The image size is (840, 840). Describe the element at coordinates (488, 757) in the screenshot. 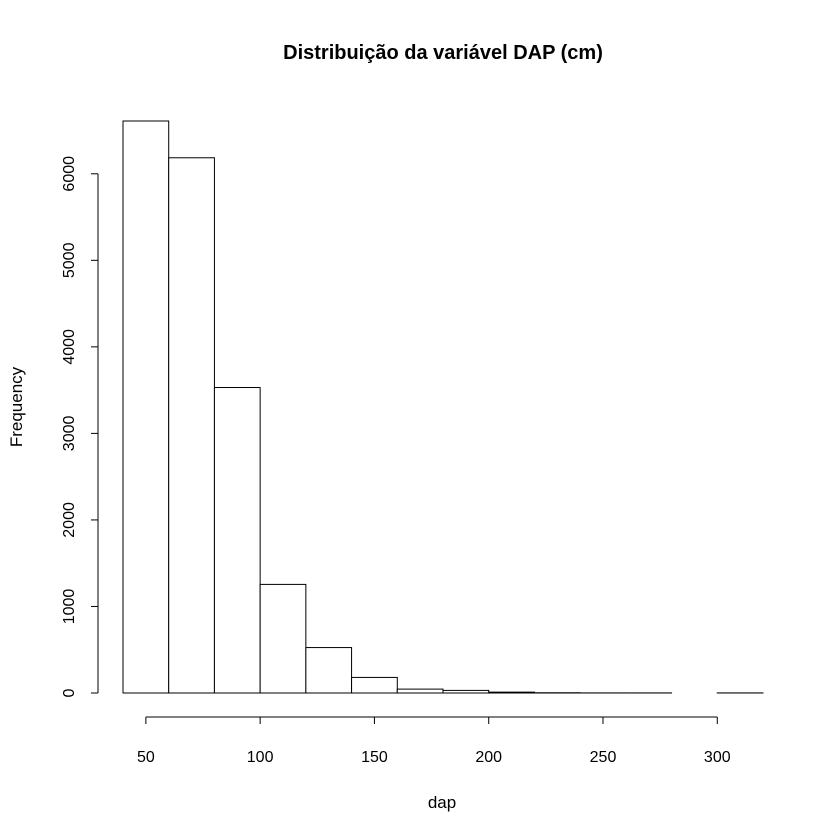

I see `x-tick-label: 200` at that location.